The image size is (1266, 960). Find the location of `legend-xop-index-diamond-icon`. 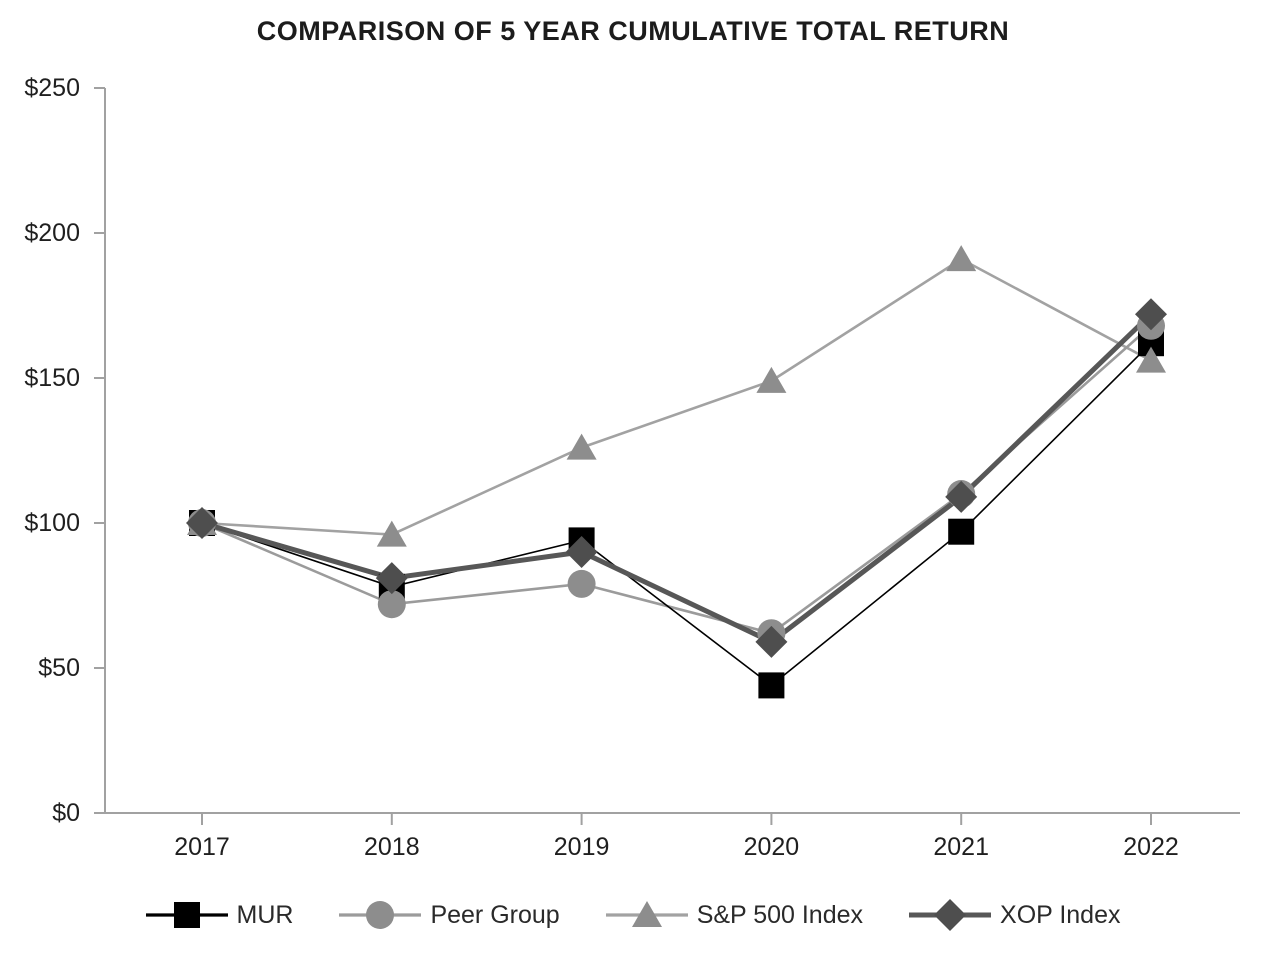

legend-xop-index-diamond-icon is located at coordinates (950, 915).